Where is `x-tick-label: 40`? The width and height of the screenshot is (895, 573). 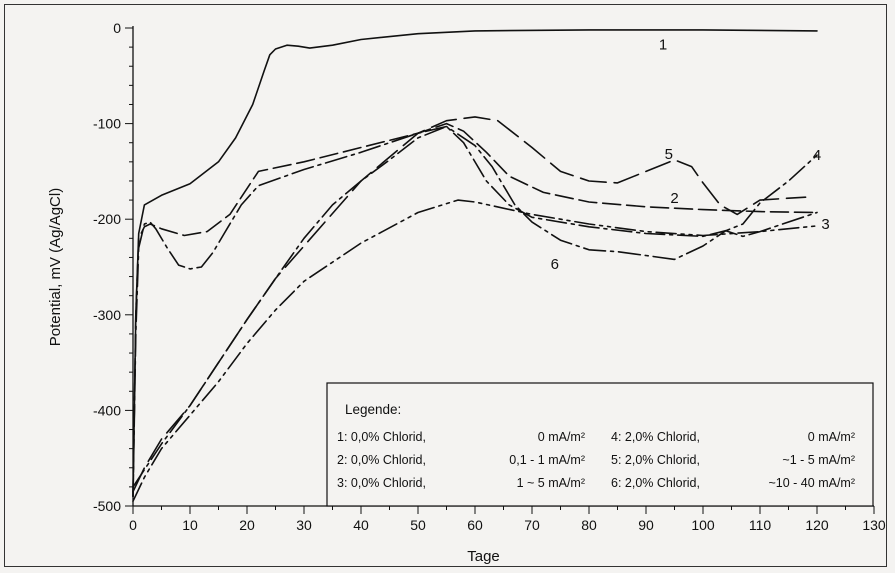
x-tick-label: 40 is located at coordinates (361, 525).